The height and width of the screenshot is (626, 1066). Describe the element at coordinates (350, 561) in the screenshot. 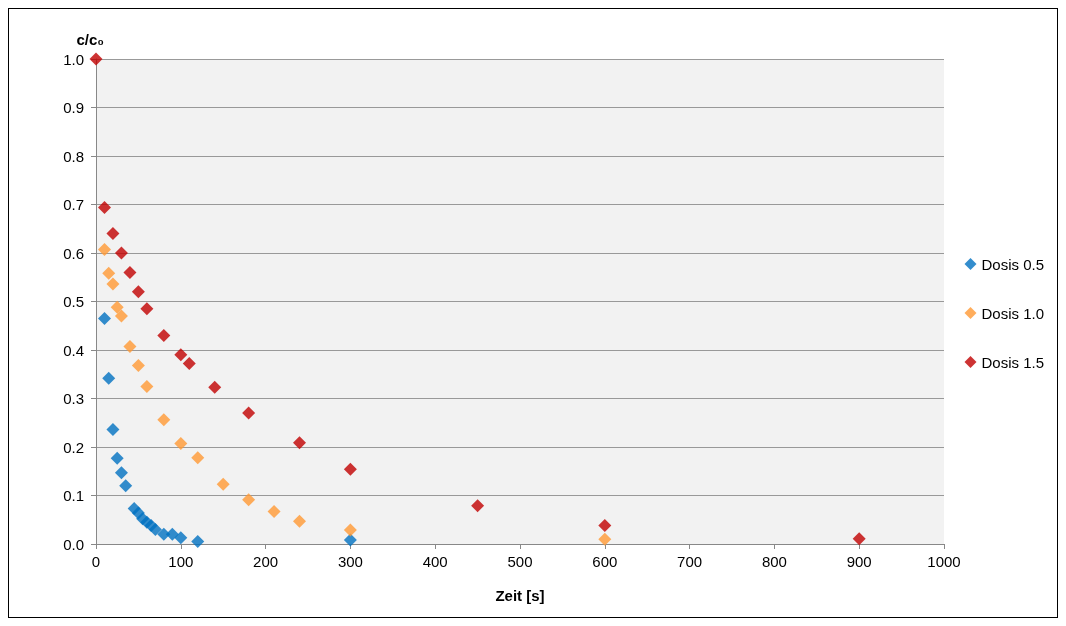

I see `x-tick-label: 300` at that location.